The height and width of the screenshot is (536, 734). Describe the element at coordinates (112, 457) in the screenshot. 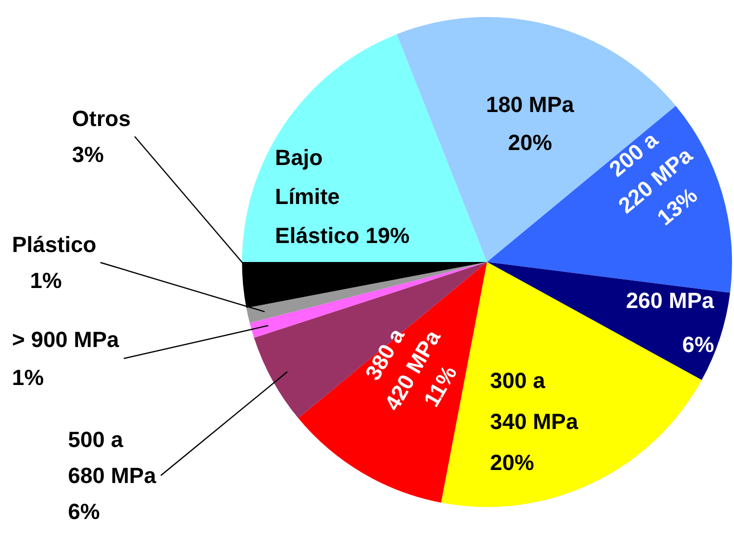

I see `slice-label: 500 a 680 MPa` at that location.